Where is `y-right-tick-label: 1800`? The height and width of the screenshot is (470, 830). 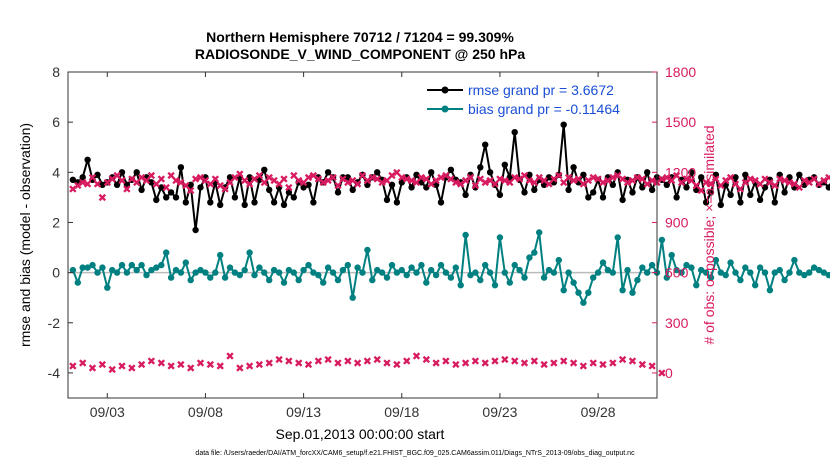
y-right-tick-label: 1800 is located at coordinates (680, 72).